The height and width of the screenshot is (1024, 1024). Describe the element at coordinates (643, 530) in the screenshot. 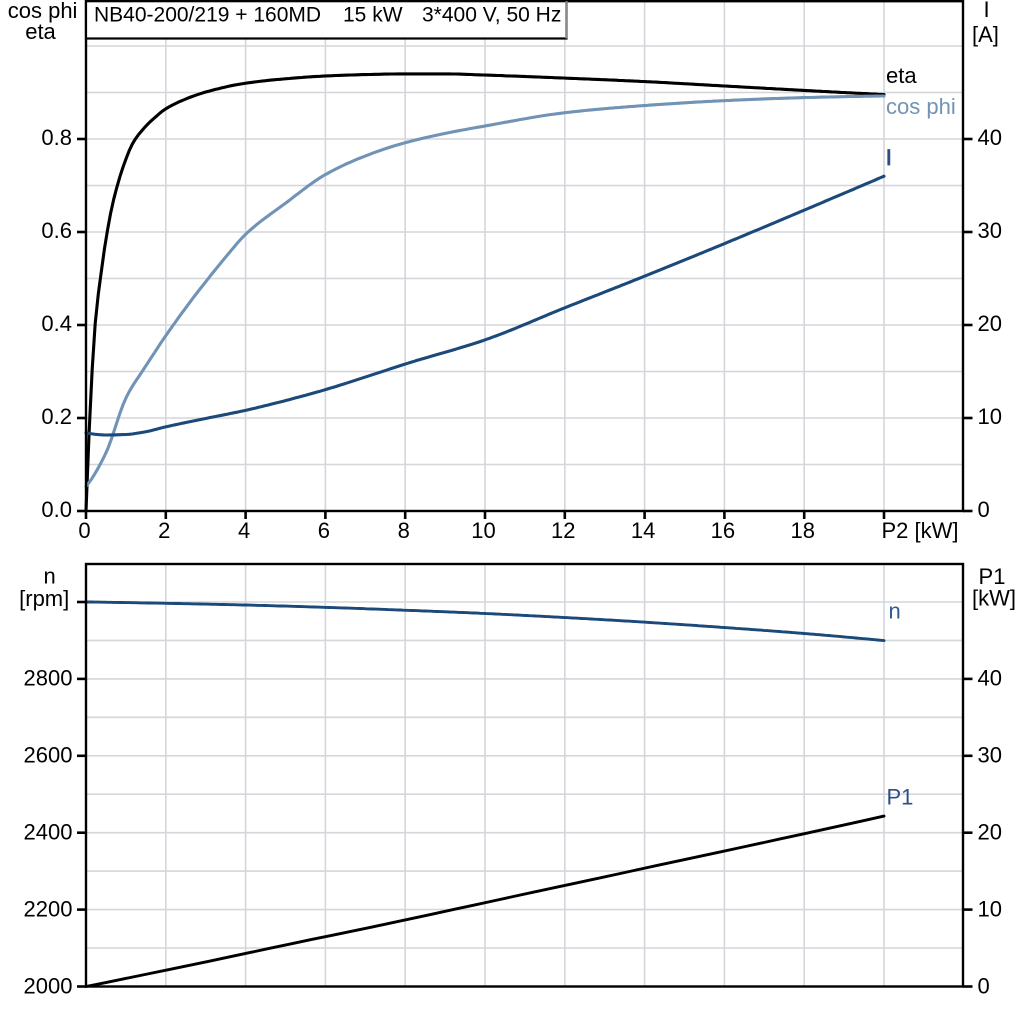

I see `svg-text: 14` at that location.